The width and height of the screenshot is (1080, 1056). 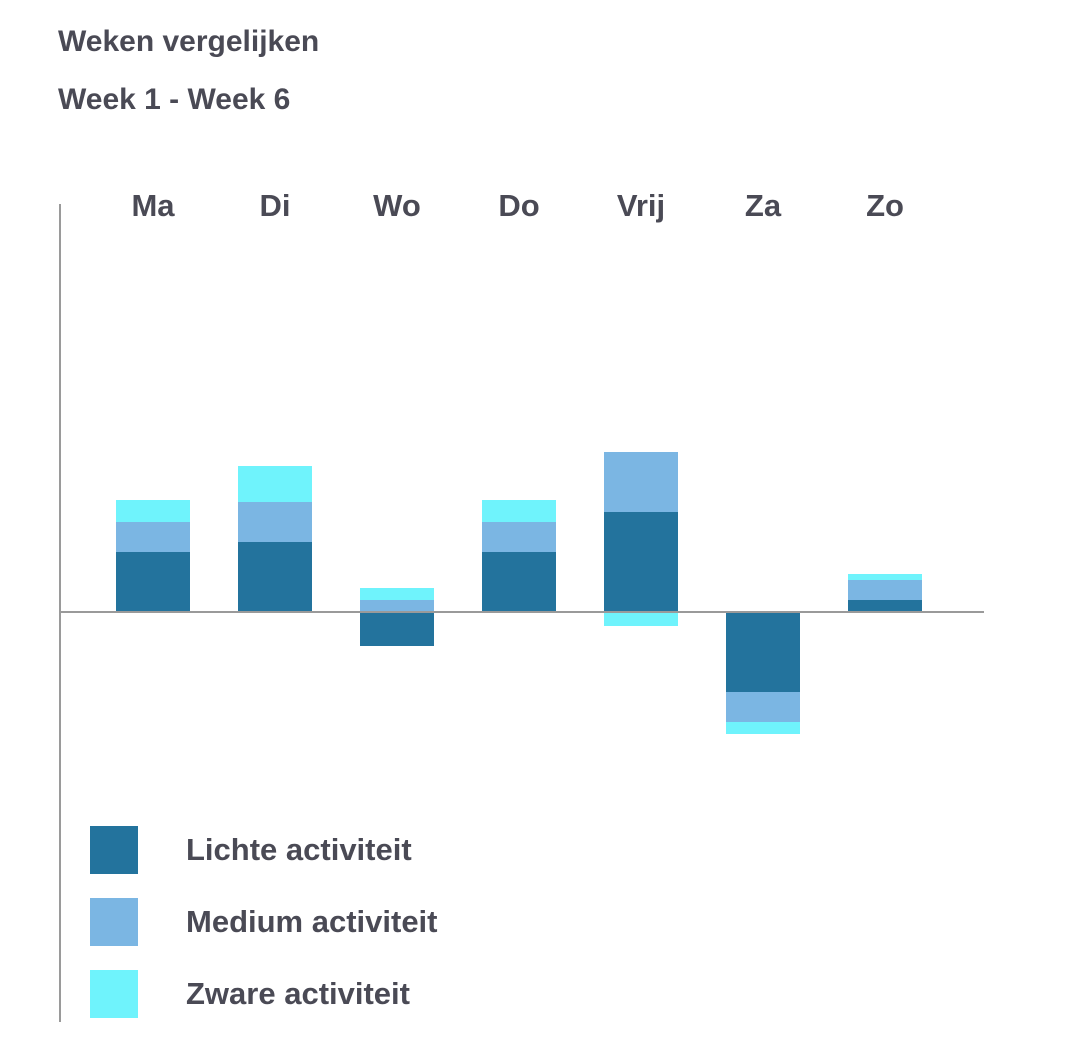 I want to click on legend-label-heavy: Zware activiteit, so click(x=298, y=993).